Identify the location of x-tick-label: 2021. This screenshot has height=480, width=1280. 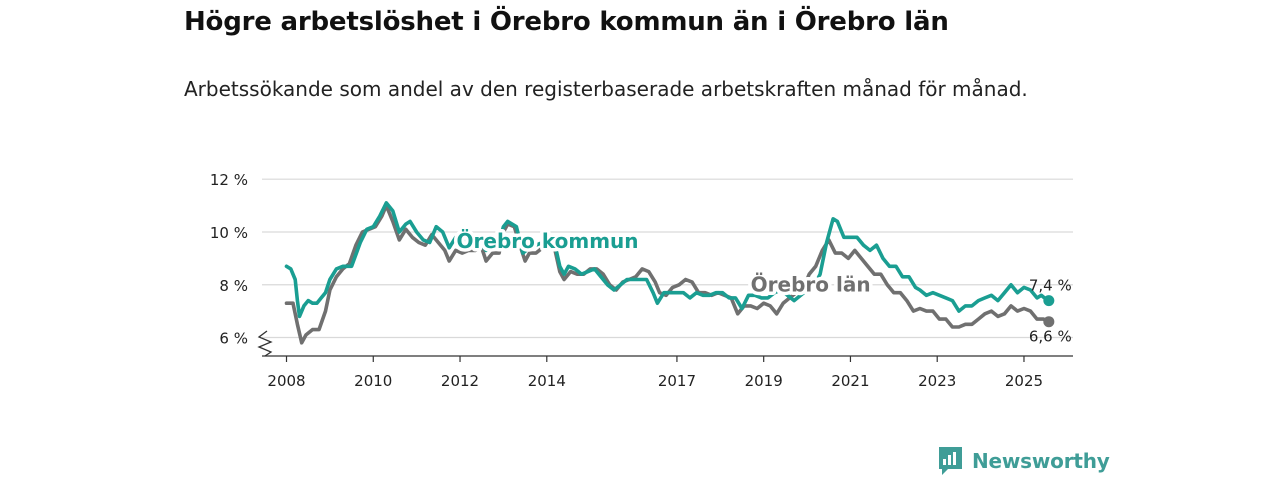
(850, 381).